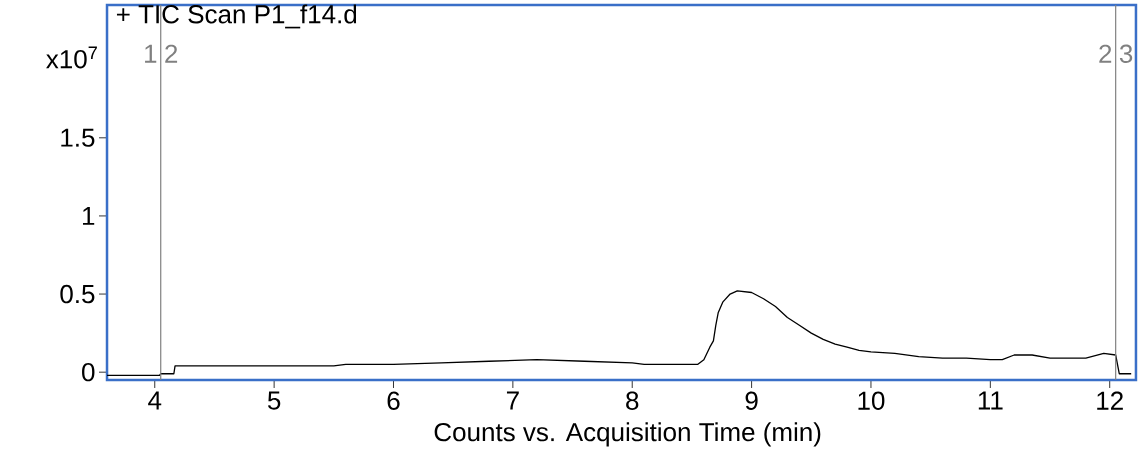 Image resolution: width=1139 pixels, height=454 pixels. What do you see at coordinates (512, 400) in the screenshot?
I see `x-tick-label: 7` at bounding box center [512, 400].